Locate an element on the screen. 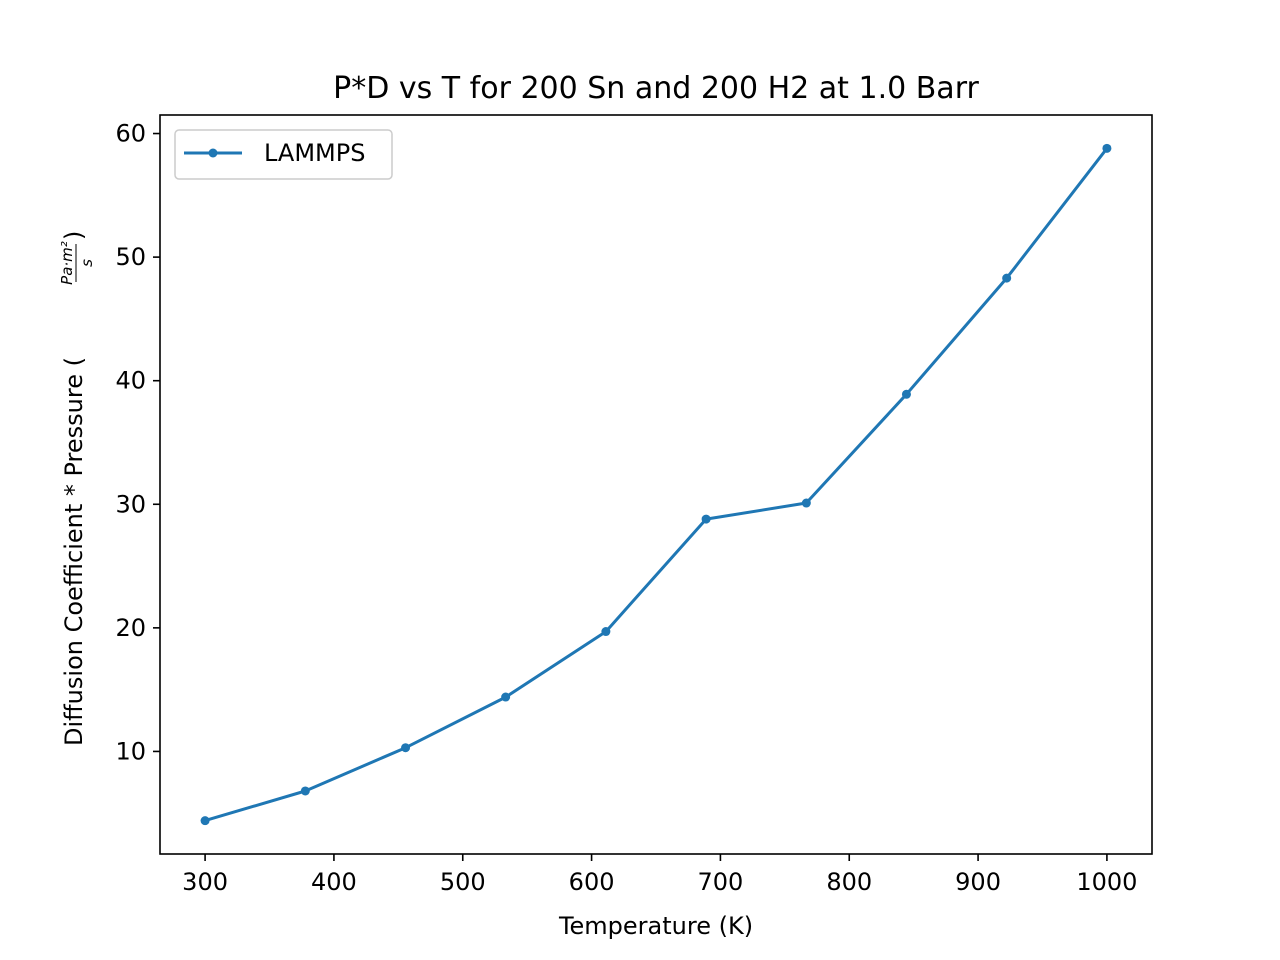  legend: LAMMPS is located at coordinates (283, 154).